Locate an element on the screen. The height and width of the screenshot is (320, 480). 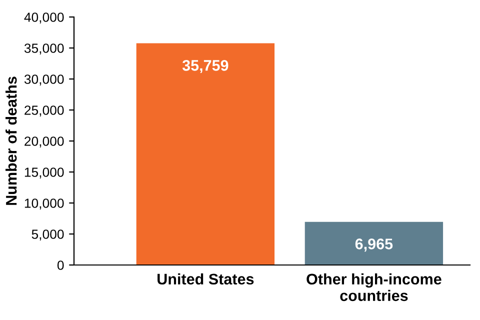
y-tick-label: 5,000 is located at coordinates (48, 235).